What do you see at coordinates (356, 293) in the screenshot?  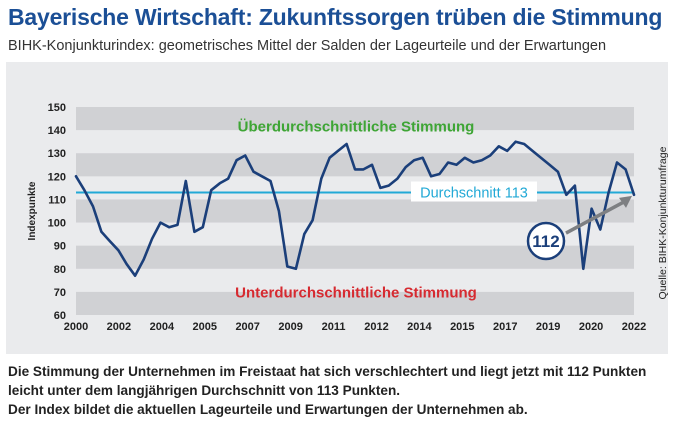 I see `below-average-label: Unterdurchschnittliche Stimmung` at bounding box center [356, 293].